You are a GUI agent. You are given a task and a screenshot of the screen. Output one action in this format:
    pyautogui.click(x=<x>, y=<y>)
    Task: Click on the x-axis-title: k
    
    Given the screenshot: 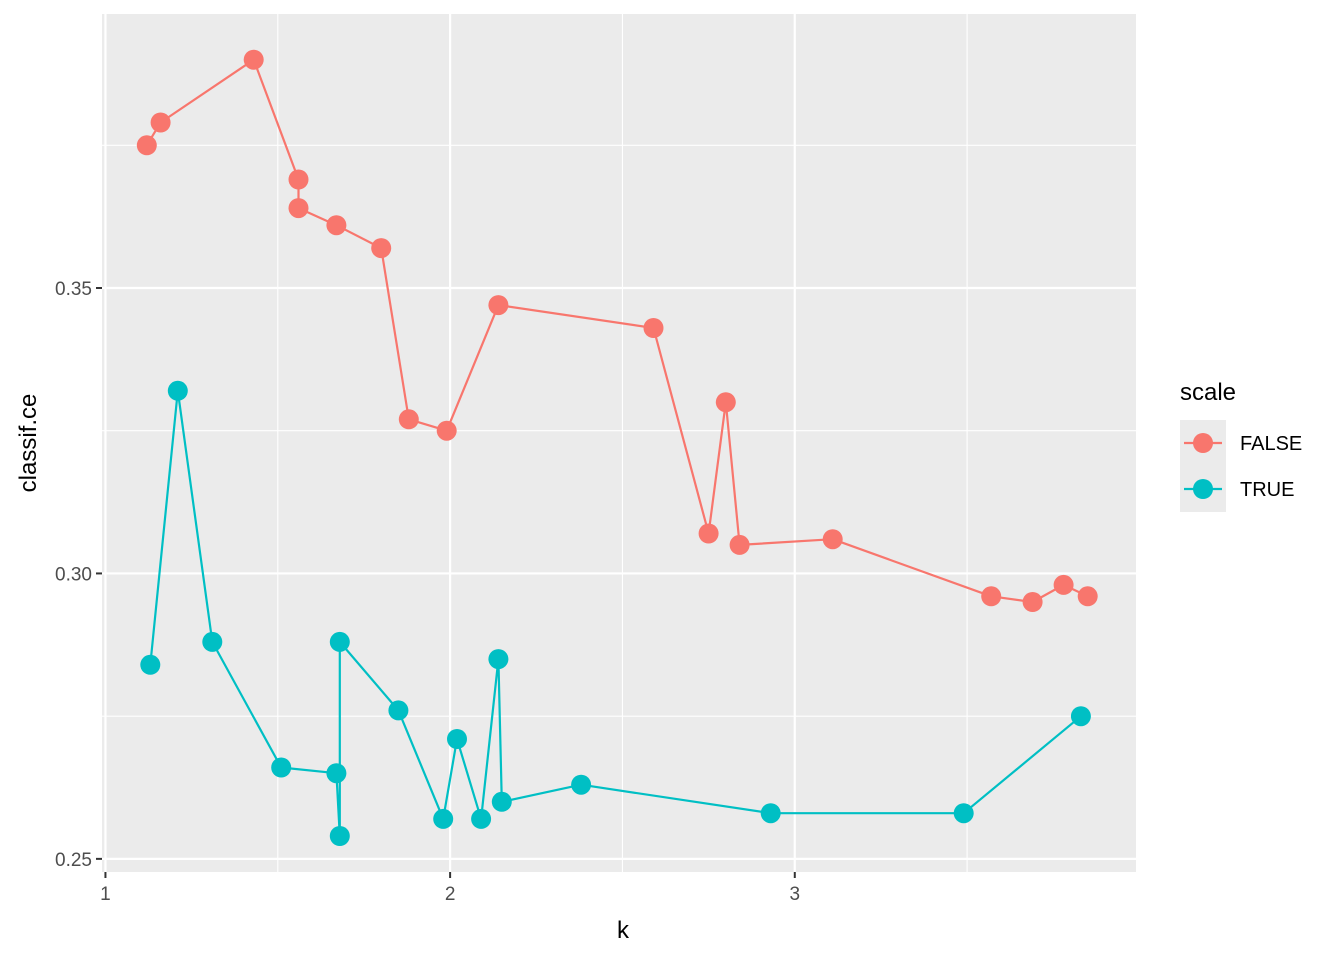 What is the action you would take?
    pyautogui.click(x=623, y=930)
    